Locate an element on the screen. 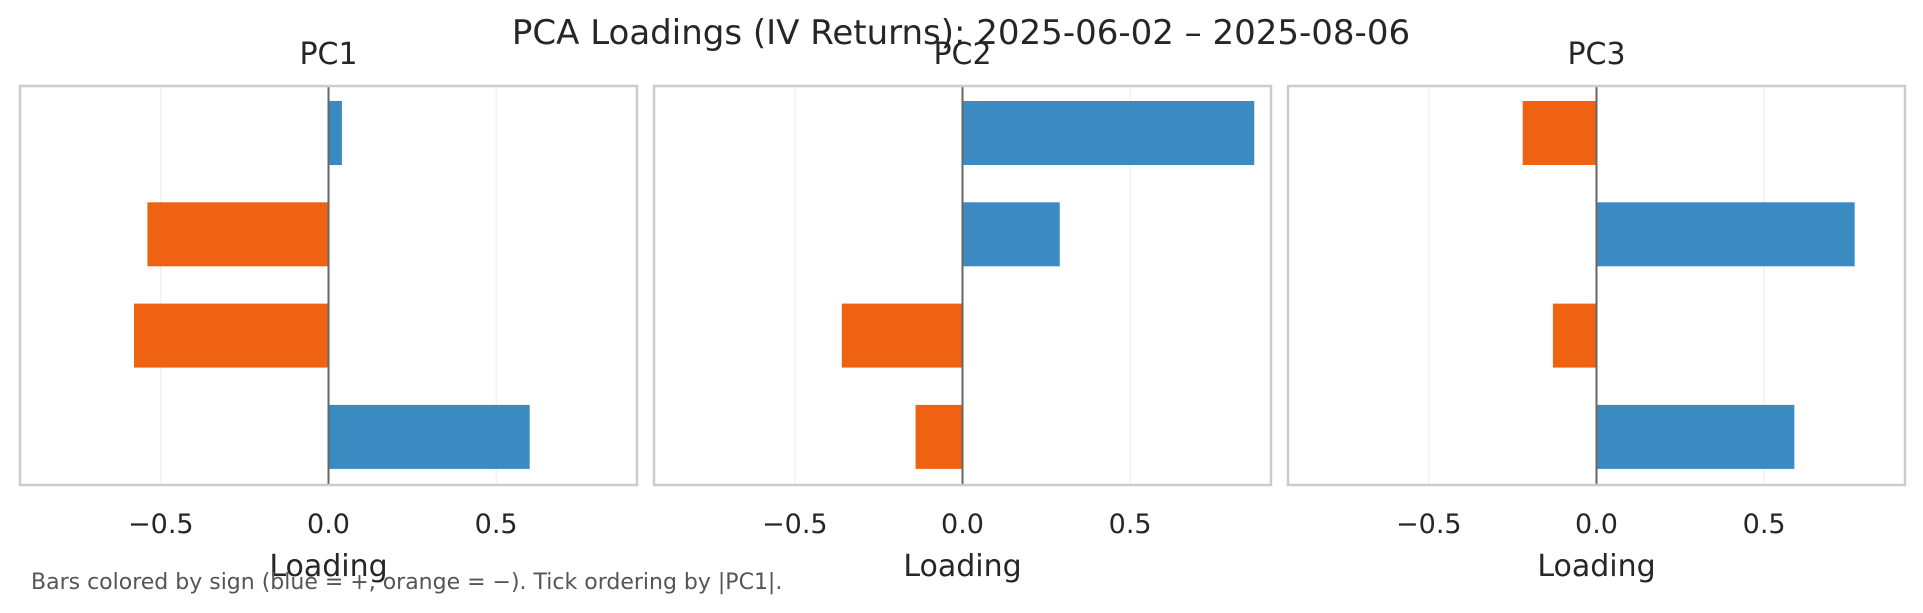 Image resolution: width=1923 pixels, height=613 pixels. panel-title: PC3 is located at coordinates (1596, 54).